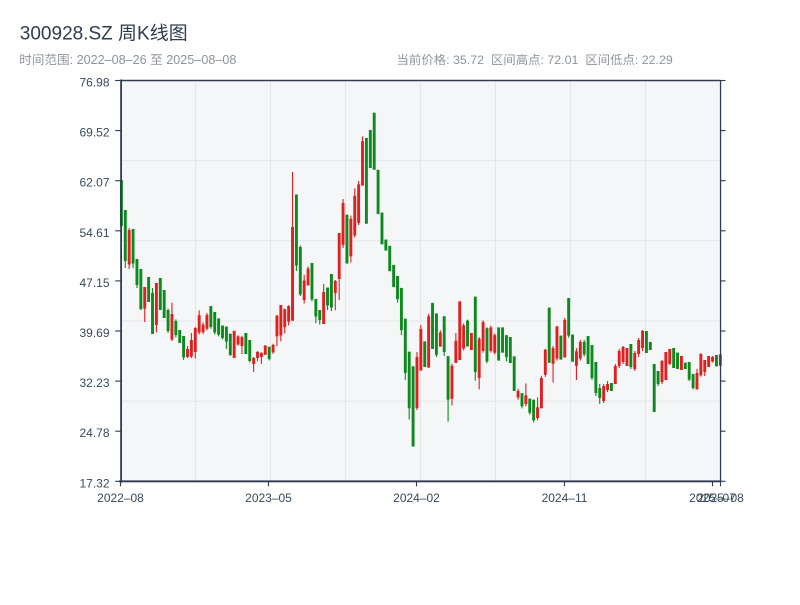 Image resolution: width=800 pixels, height=605 pixels. Describe the element at coordinates (94, 133) in the screenshot. I see `svg-text: 69.52` at that location.